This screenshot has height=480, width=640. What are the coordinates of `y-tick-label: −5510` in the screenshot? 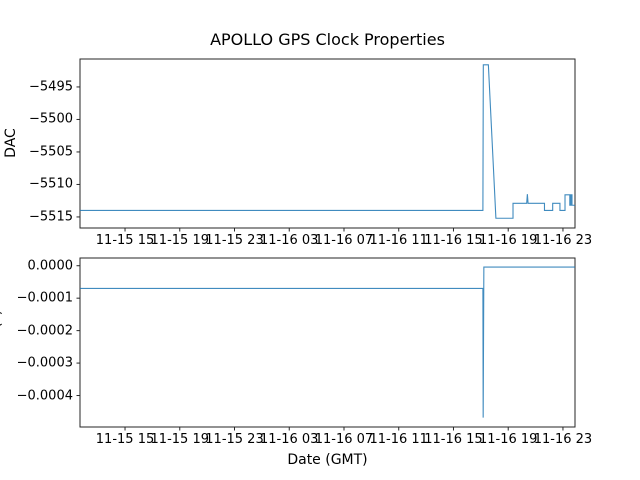 It's located at (51, 184).